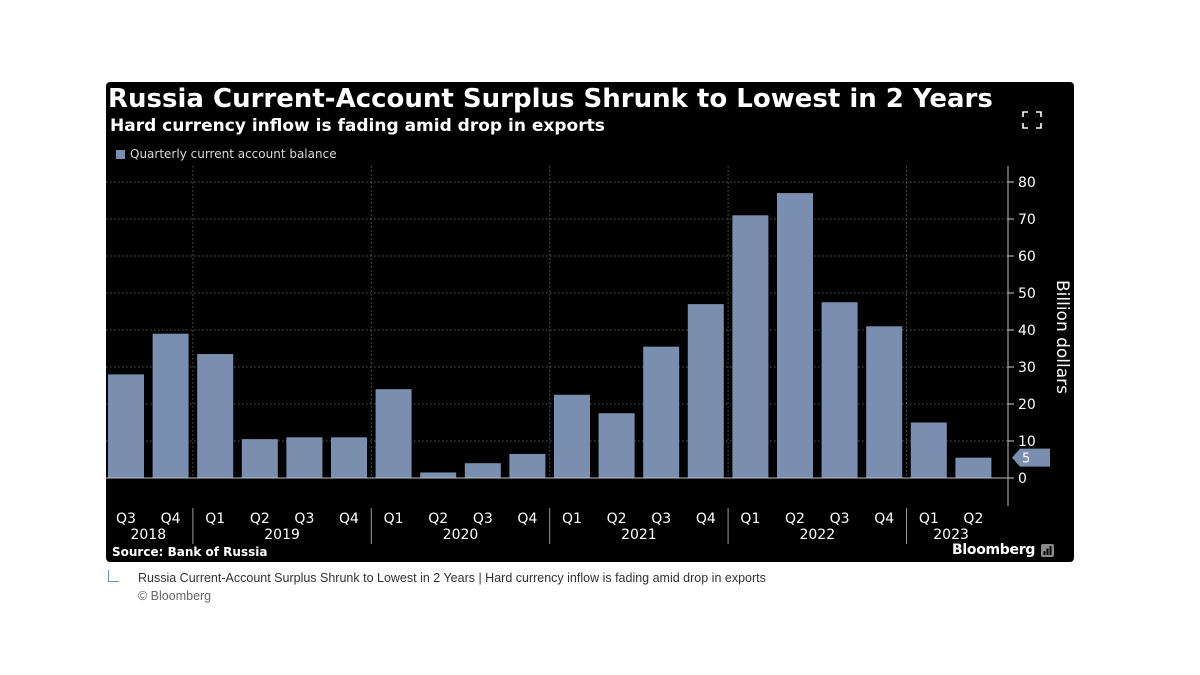  I want to click on x-year-label: 2022, so click(817, 535).